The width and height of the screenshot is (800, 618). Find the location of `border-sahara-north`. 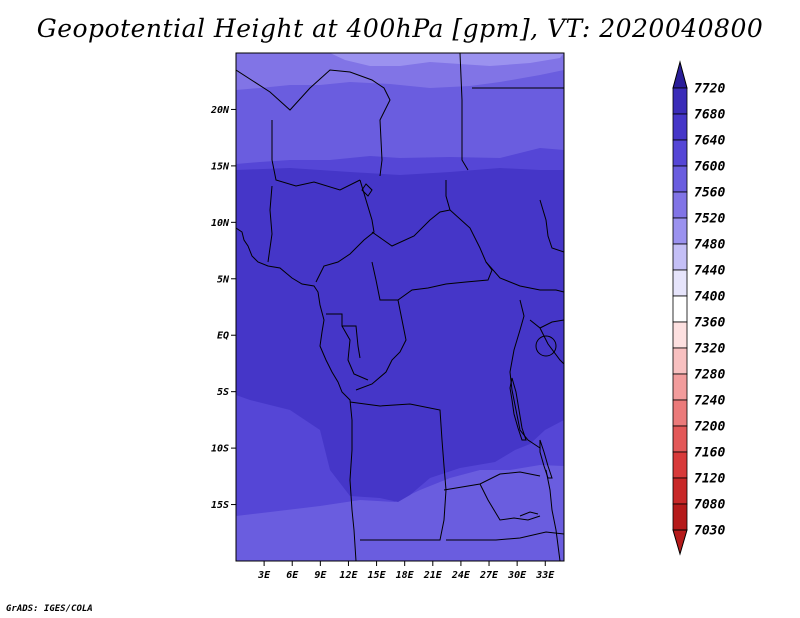

border-sahara-north is located at coordinates (313, 123).